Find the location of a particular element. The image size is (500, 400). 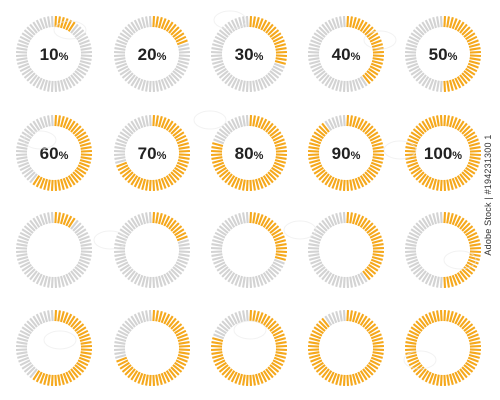

gauge-2: 30% is located at coordinates (249, 54).